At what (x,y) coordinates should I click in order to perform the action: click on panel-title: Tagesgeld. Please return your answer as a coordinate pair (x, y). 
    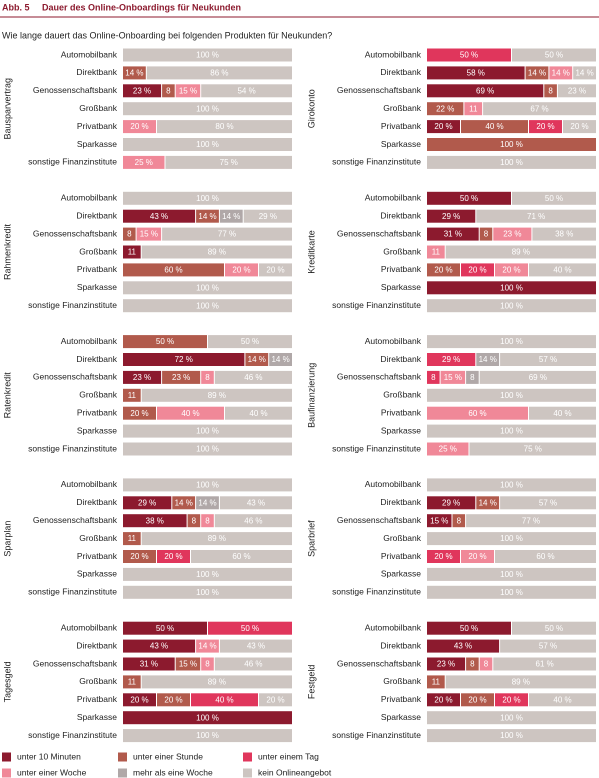
    Looking at the image, I should click on (7, 681).